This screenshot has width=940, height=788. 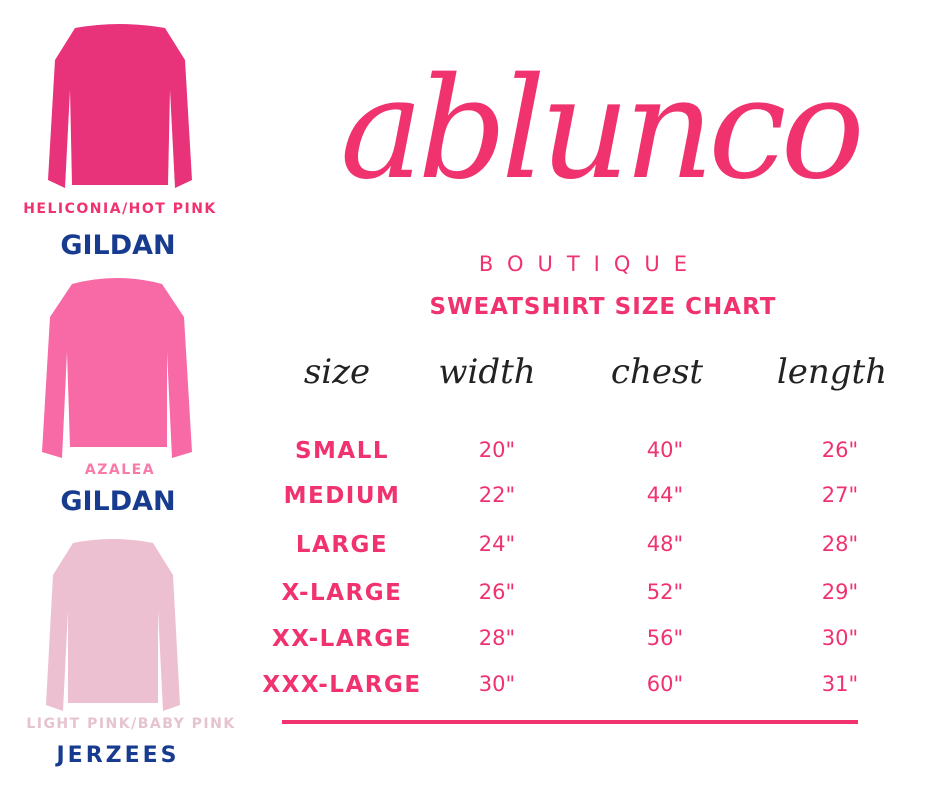 I want to click on color-name-light-pink: LIGHT PINK/BABY PINK, so click(x=131, y=724).